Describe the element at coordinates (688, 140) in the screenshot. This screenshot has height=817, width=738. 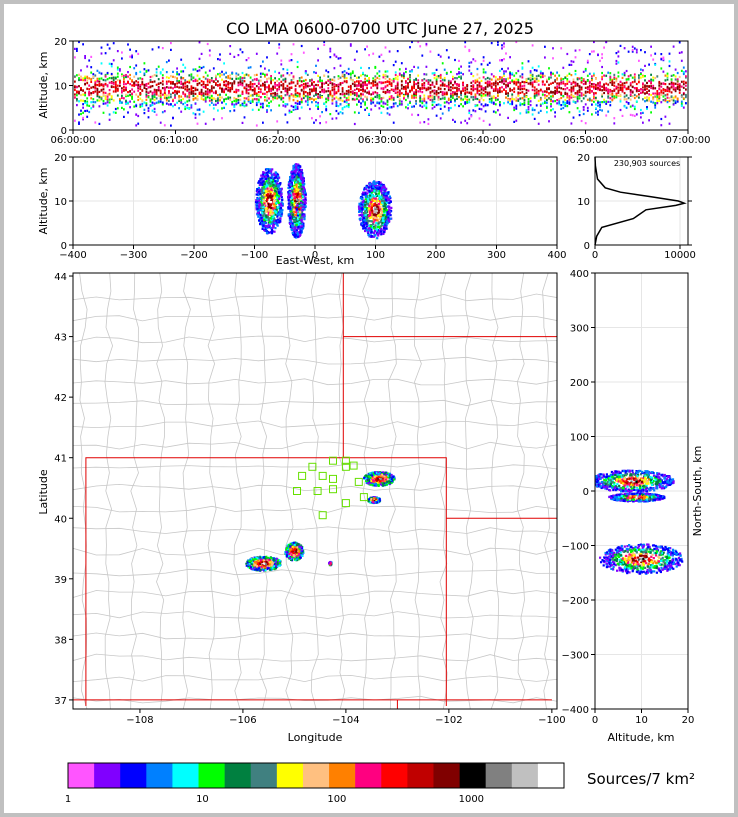
I see `time-x-tick-label: 07:00:00` at that location.